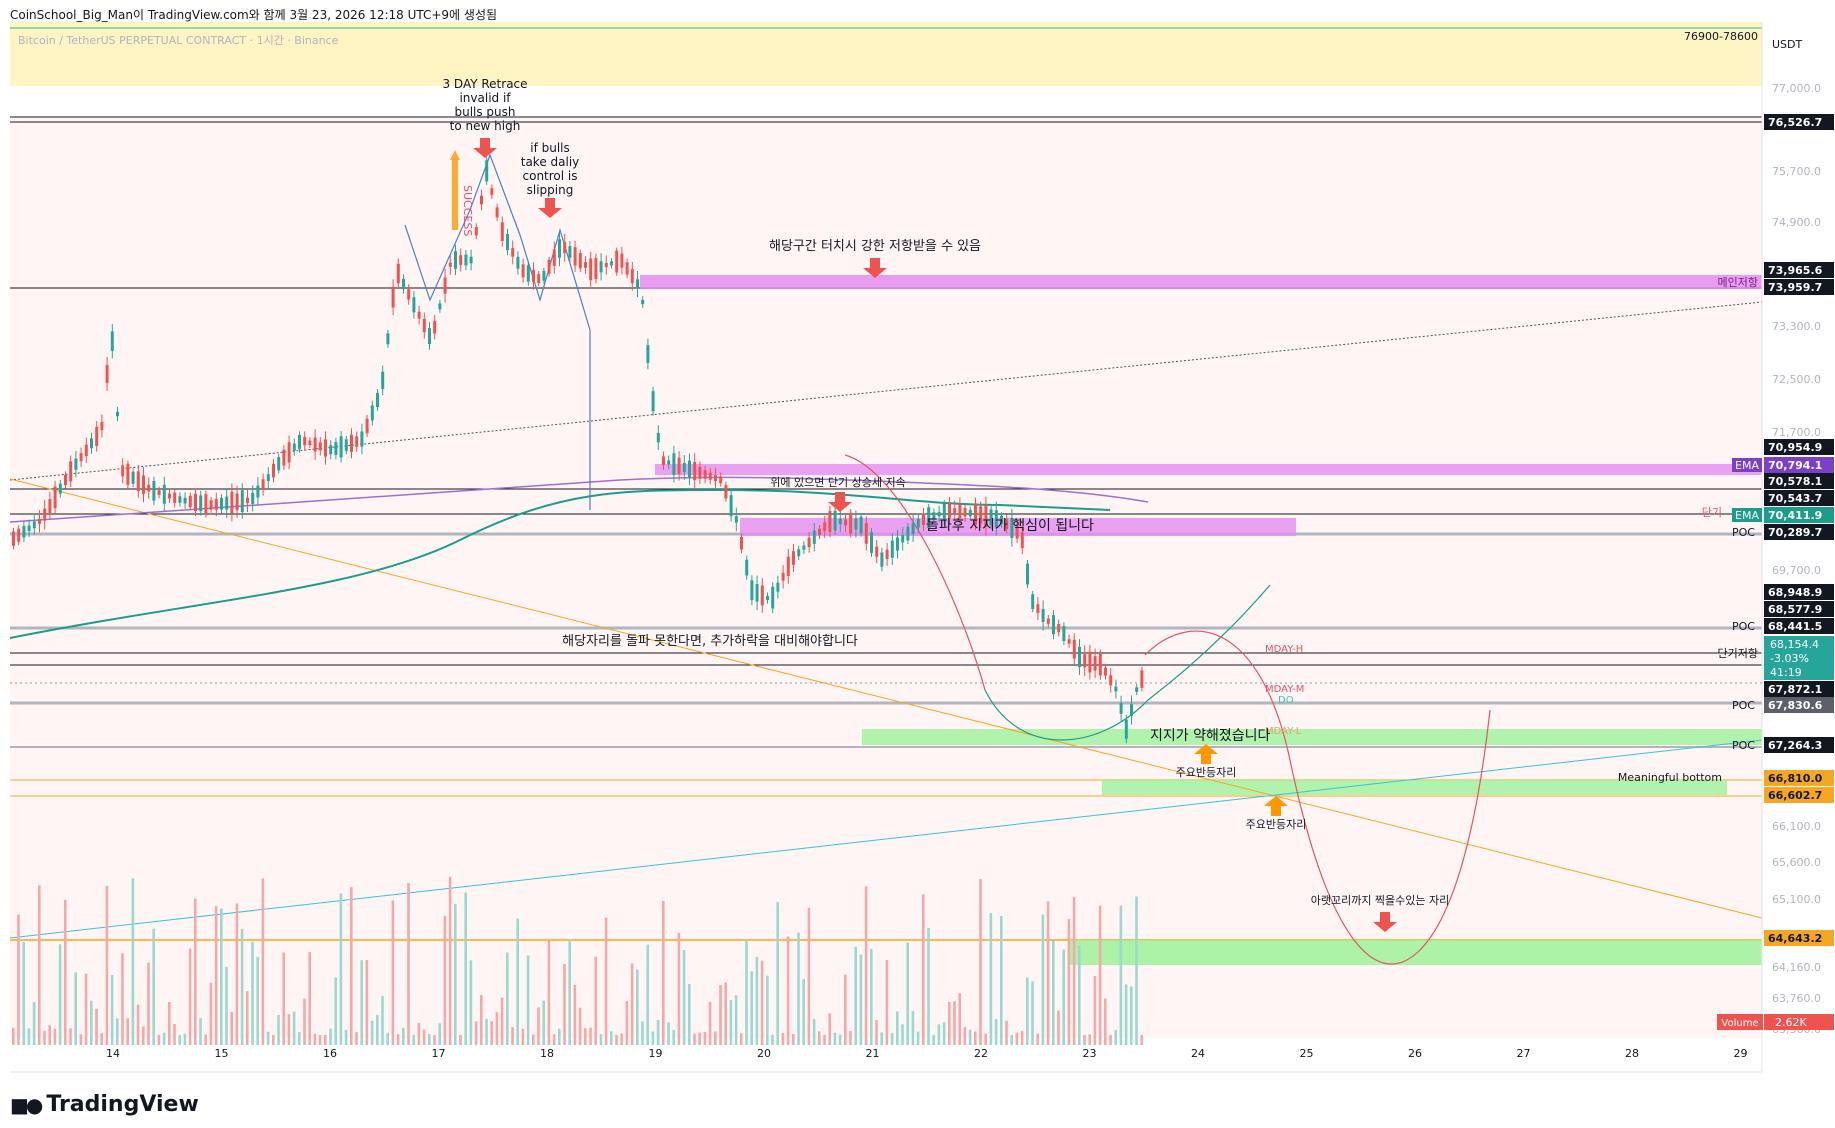  What do you see at coordinates (1284, 649) in the screenshot?
I see `annotation-mday-h: MDAY-H` at bounding box center [1284, 649].